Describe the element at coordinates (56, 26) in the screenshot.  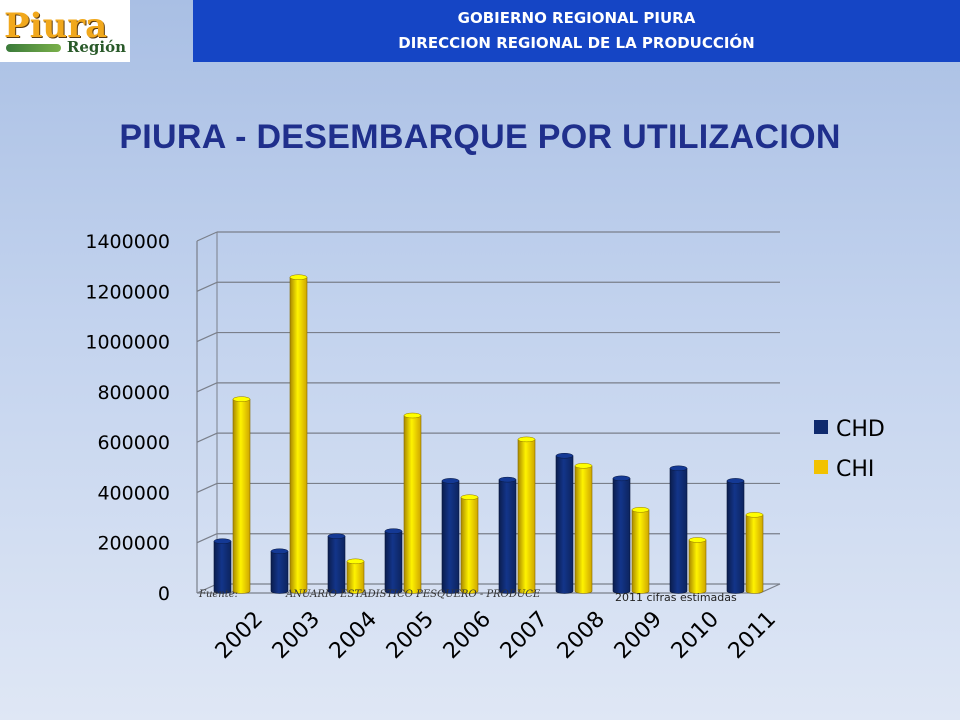
I see `logo-word: Piura` at that location.